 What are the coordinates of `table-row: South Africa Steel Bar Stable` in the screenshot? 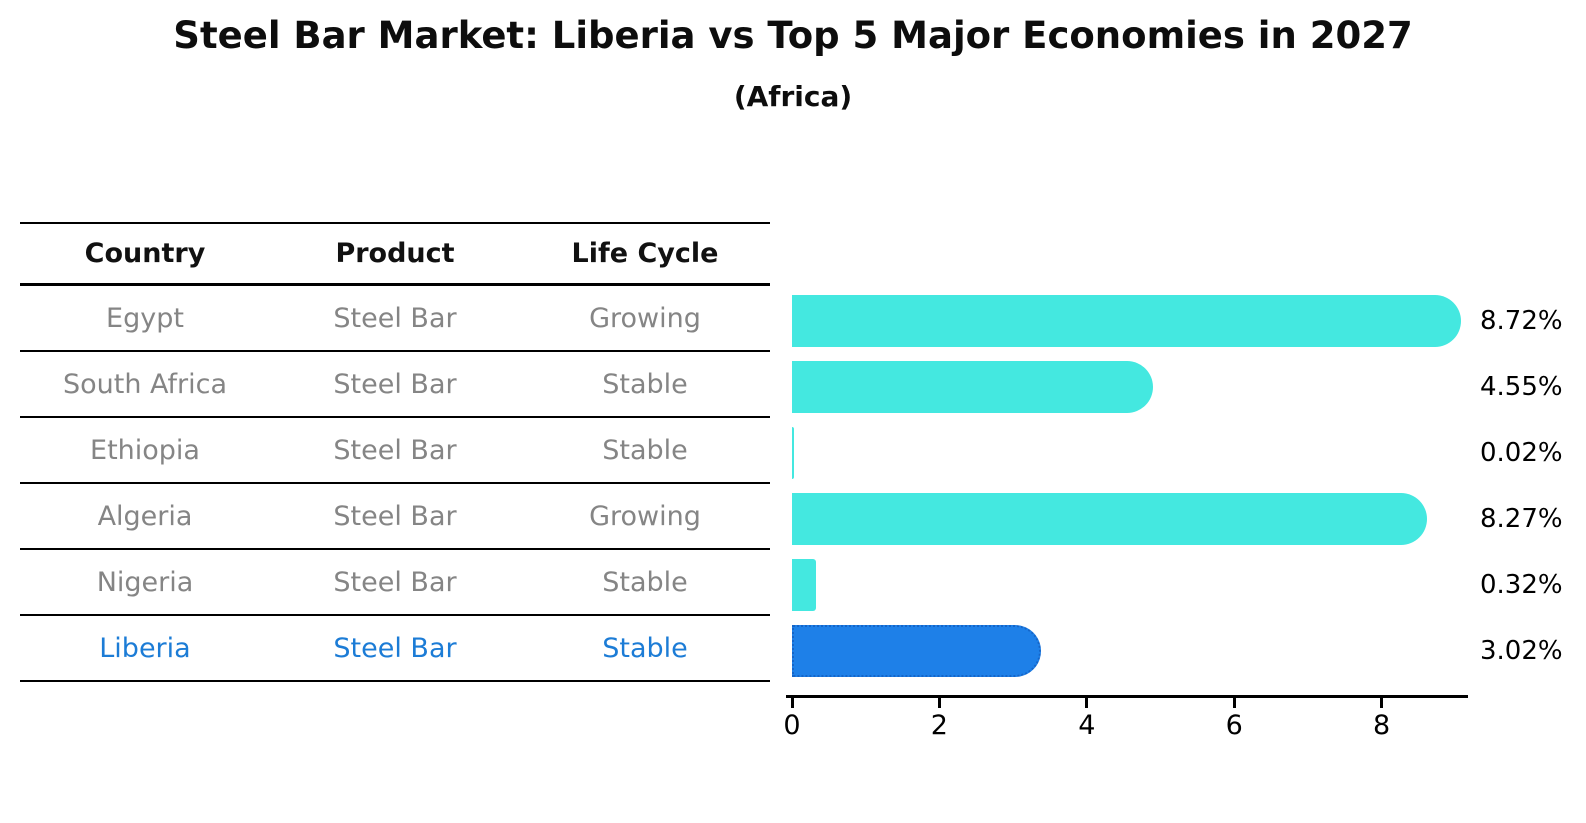 It's located at (395, 385).